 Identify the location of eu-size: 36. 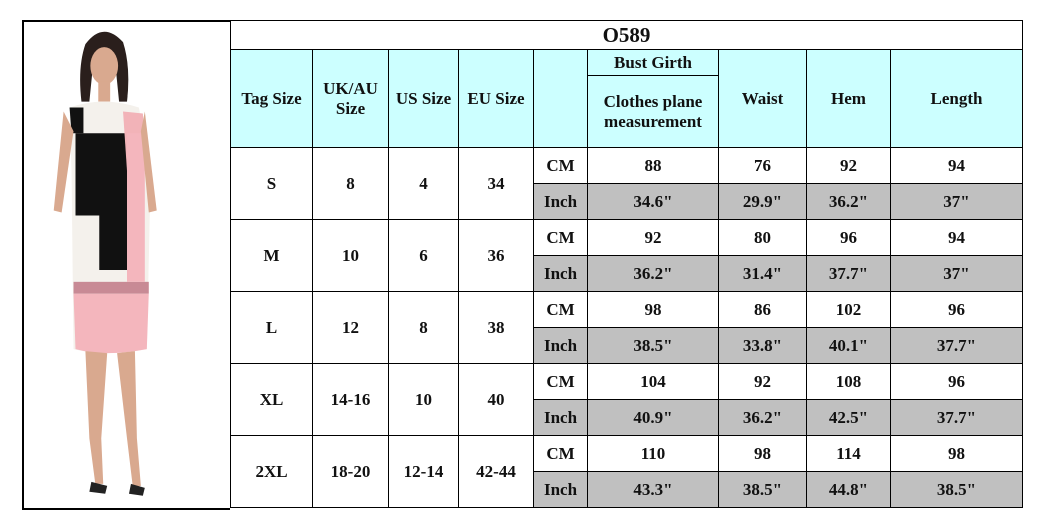
(496, 255).